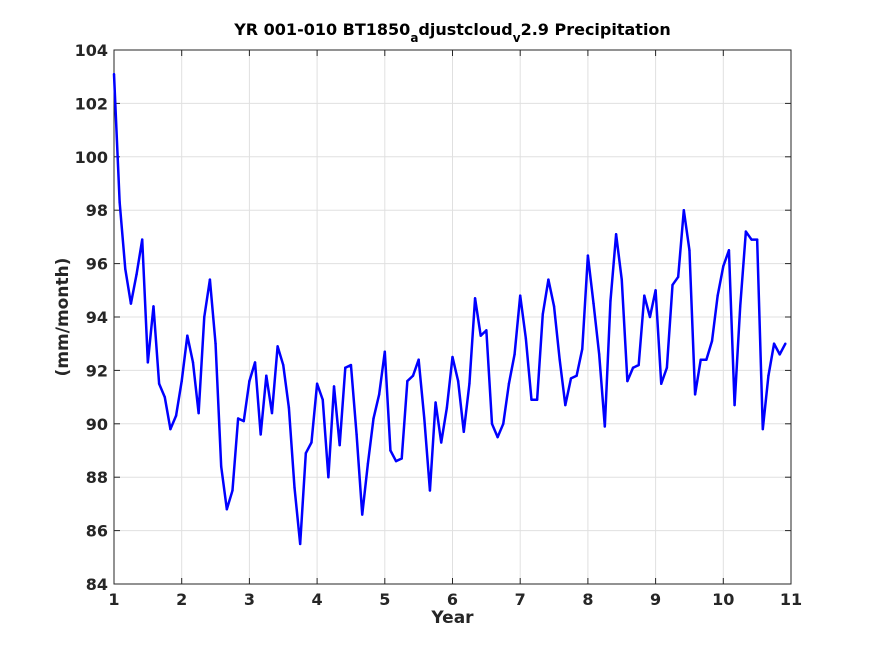 The image size is (875, 656). Describe the element at coordinates (97, 264) in the screenshot. I see `y-tick-label: 96` at that location.